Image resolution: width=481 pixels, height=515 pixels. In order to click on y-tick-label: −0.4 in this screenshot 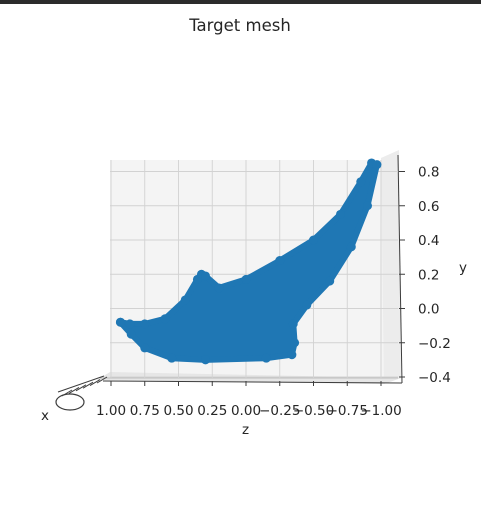, I will do `click(434, 378)`.